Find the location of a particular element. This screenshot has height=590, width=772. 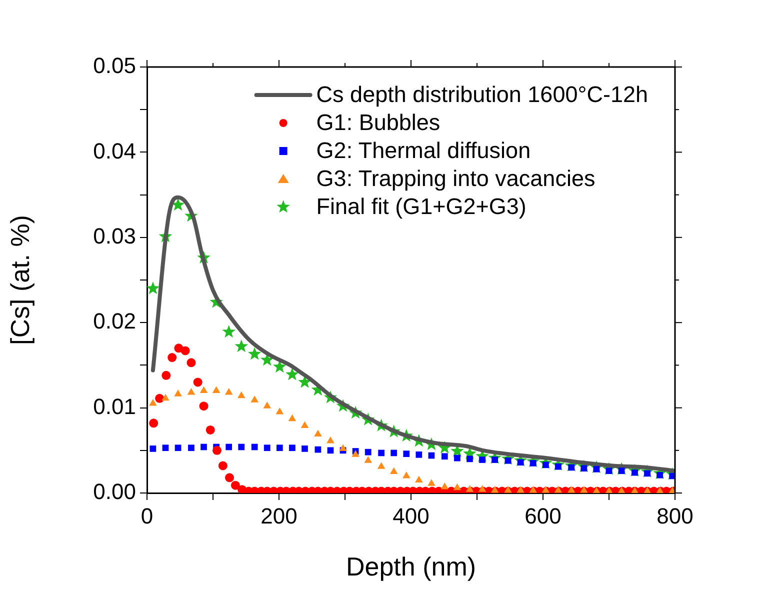

legend-label: G2: Thermal diffusion is located at coordinates (423, 151).